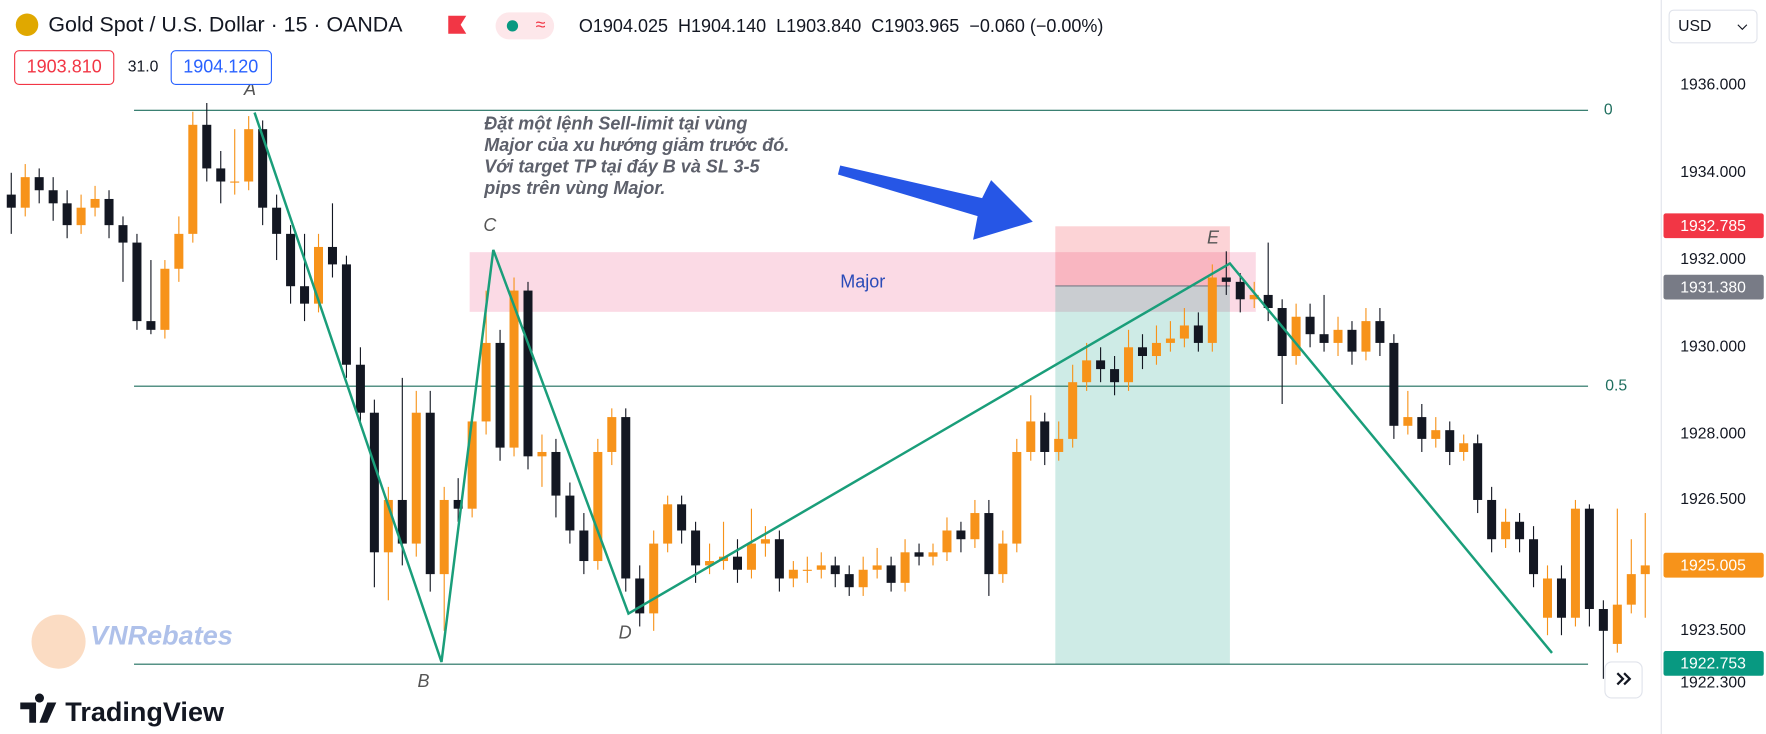 The width and height of the screenshot is (1766, 734). Describe the element at coordinates (1713, 26) in the screenshot. I see `currency-button` at that location.